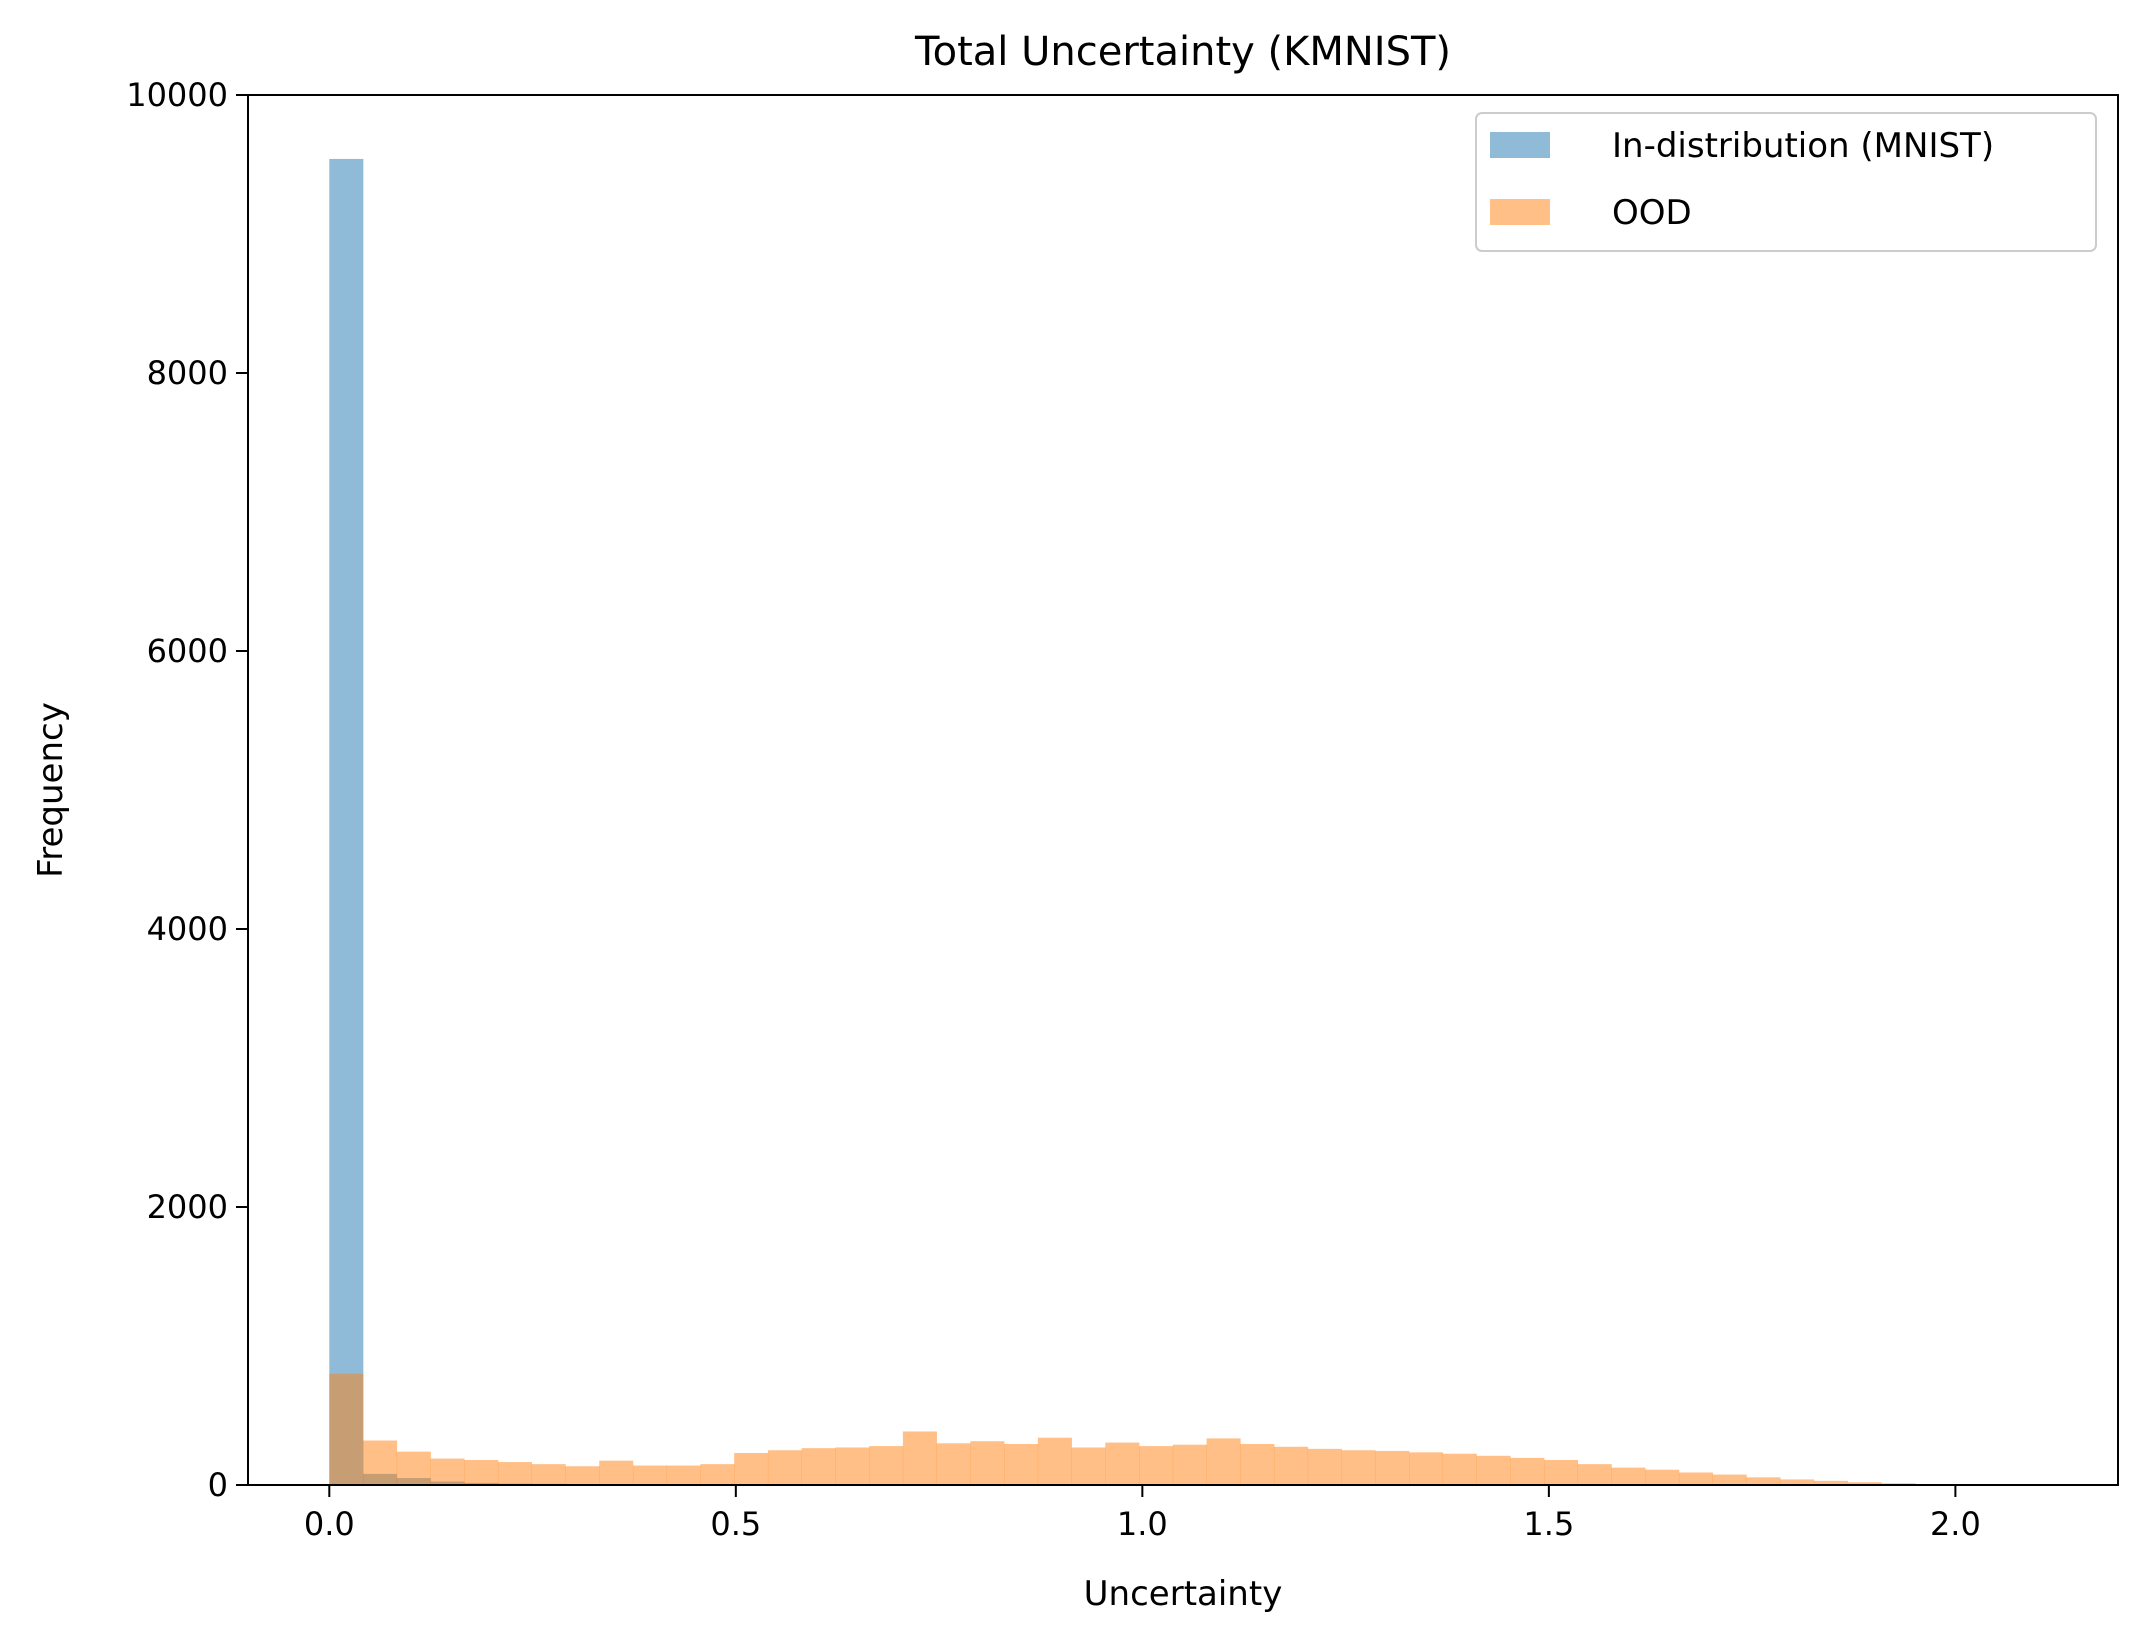 The width and height of the screenshot is (2140, 1638). I want to click on legend-label-ood: OOD, so click(1652, 213).